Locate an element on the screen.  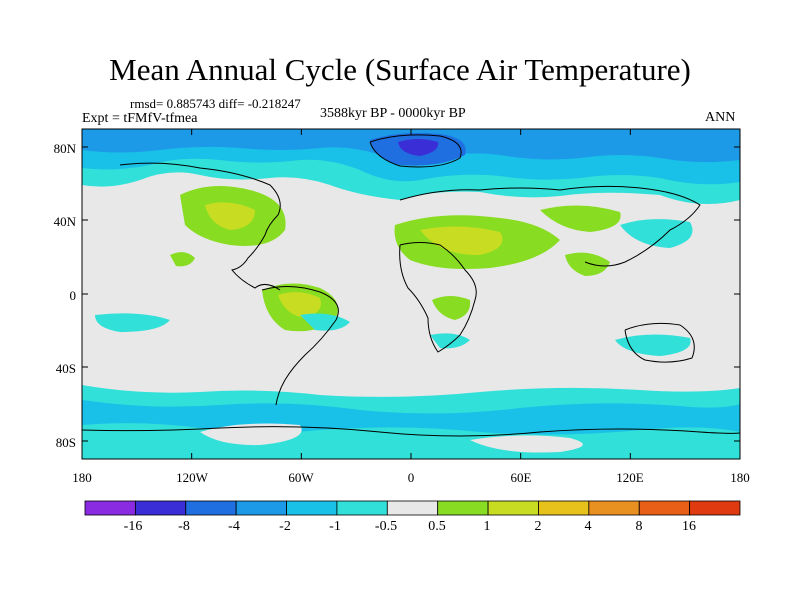
africa-green is located at coordinates (451, 308).